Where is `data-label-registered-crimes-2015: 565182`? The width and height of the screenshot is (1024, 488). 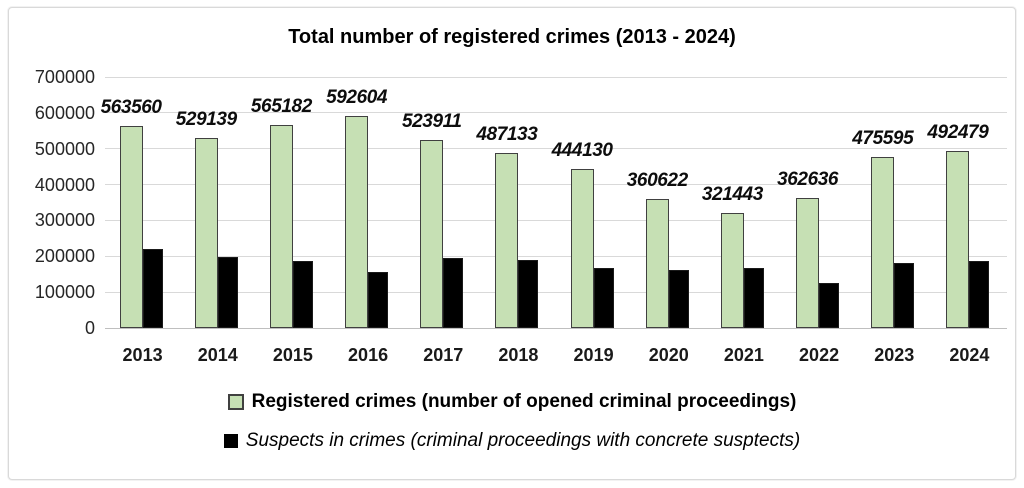 data-label-registered-crimes-2015: 565182 is located at coordinates (281, 107).